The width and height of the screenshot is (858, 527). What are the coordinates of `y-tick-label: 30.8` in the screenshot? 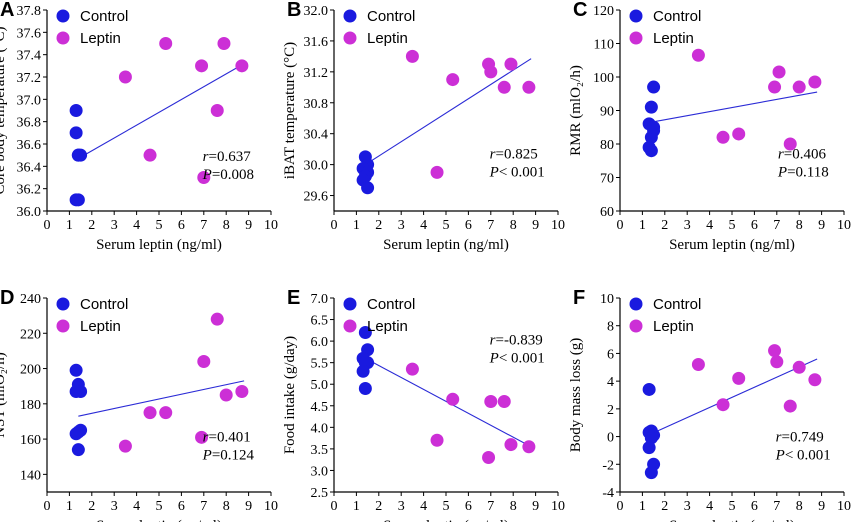 It's located at (316, 104).